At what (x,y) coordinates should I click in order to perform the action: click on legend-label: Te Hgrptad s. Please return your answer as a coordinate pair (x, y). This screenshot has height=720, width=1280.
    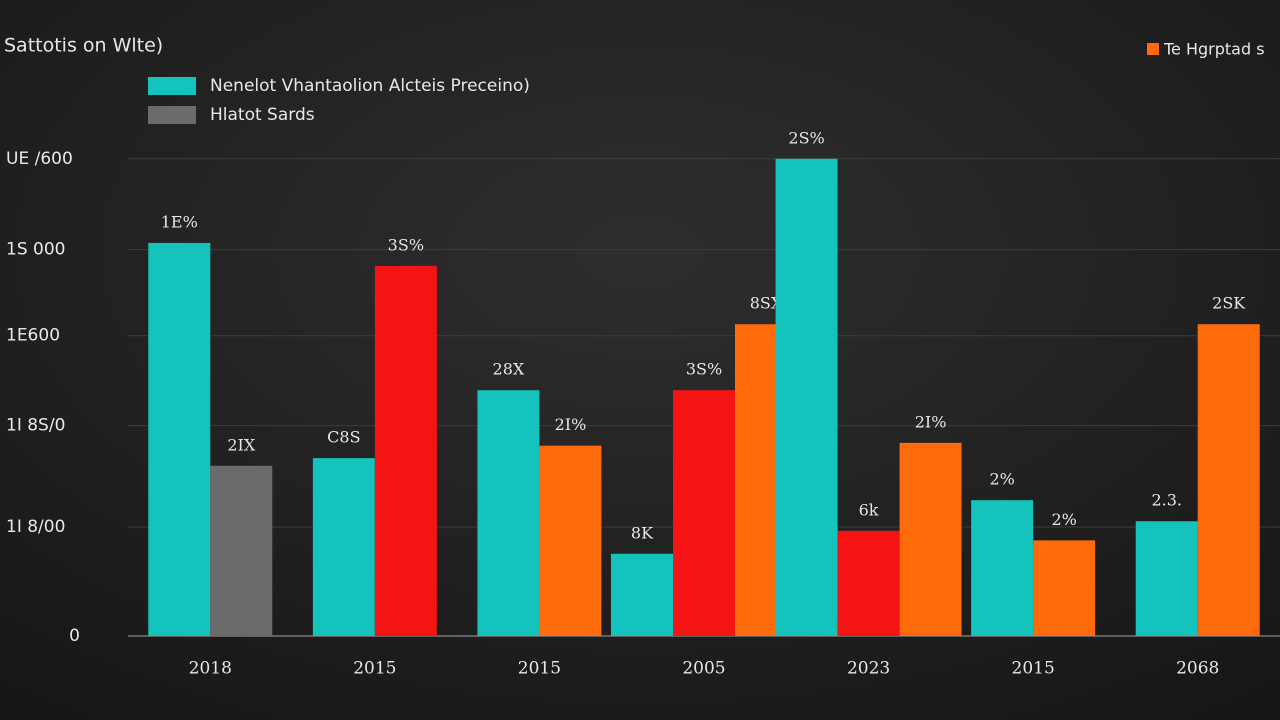
    Looking at the image, I should click on (1214, 49).